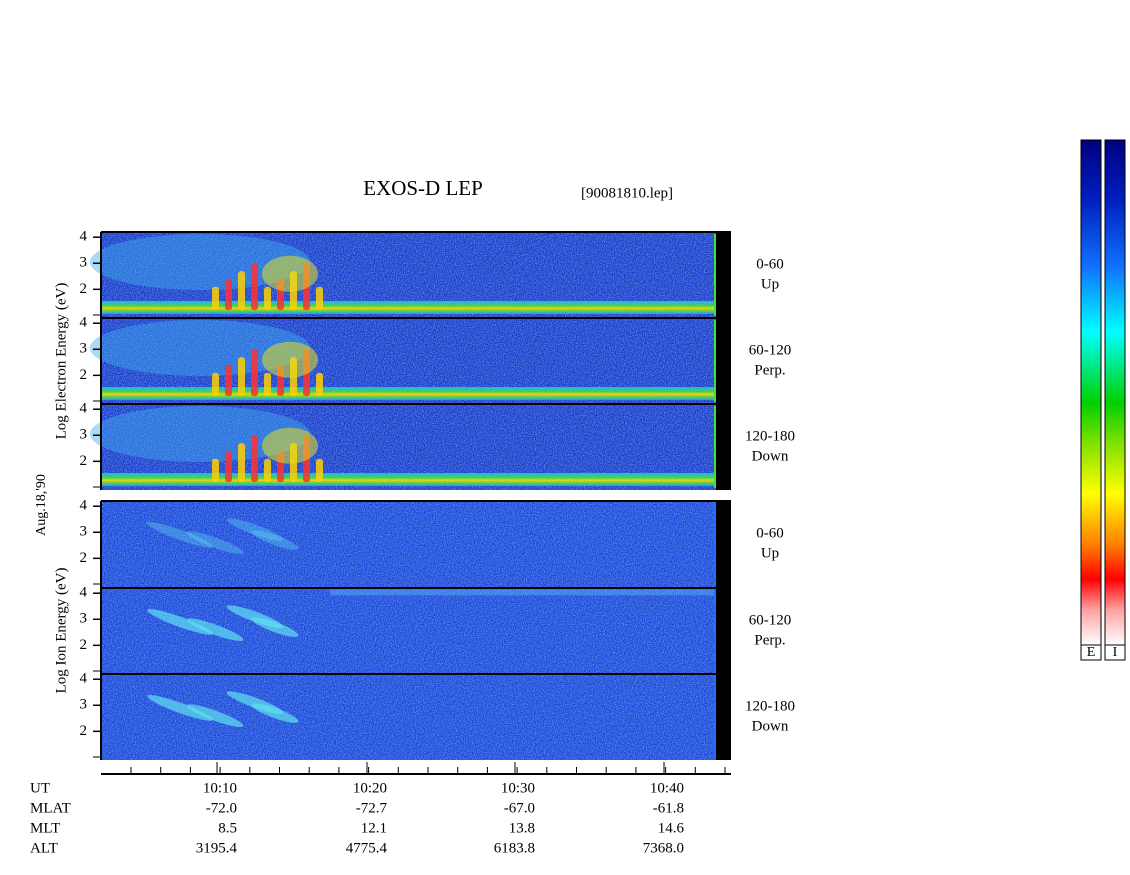 The image size is (1130, 875). Describe the element at coordinates (423, 188) in the screenshot. I see `chart-title: EXOS-D LEP` at that location.